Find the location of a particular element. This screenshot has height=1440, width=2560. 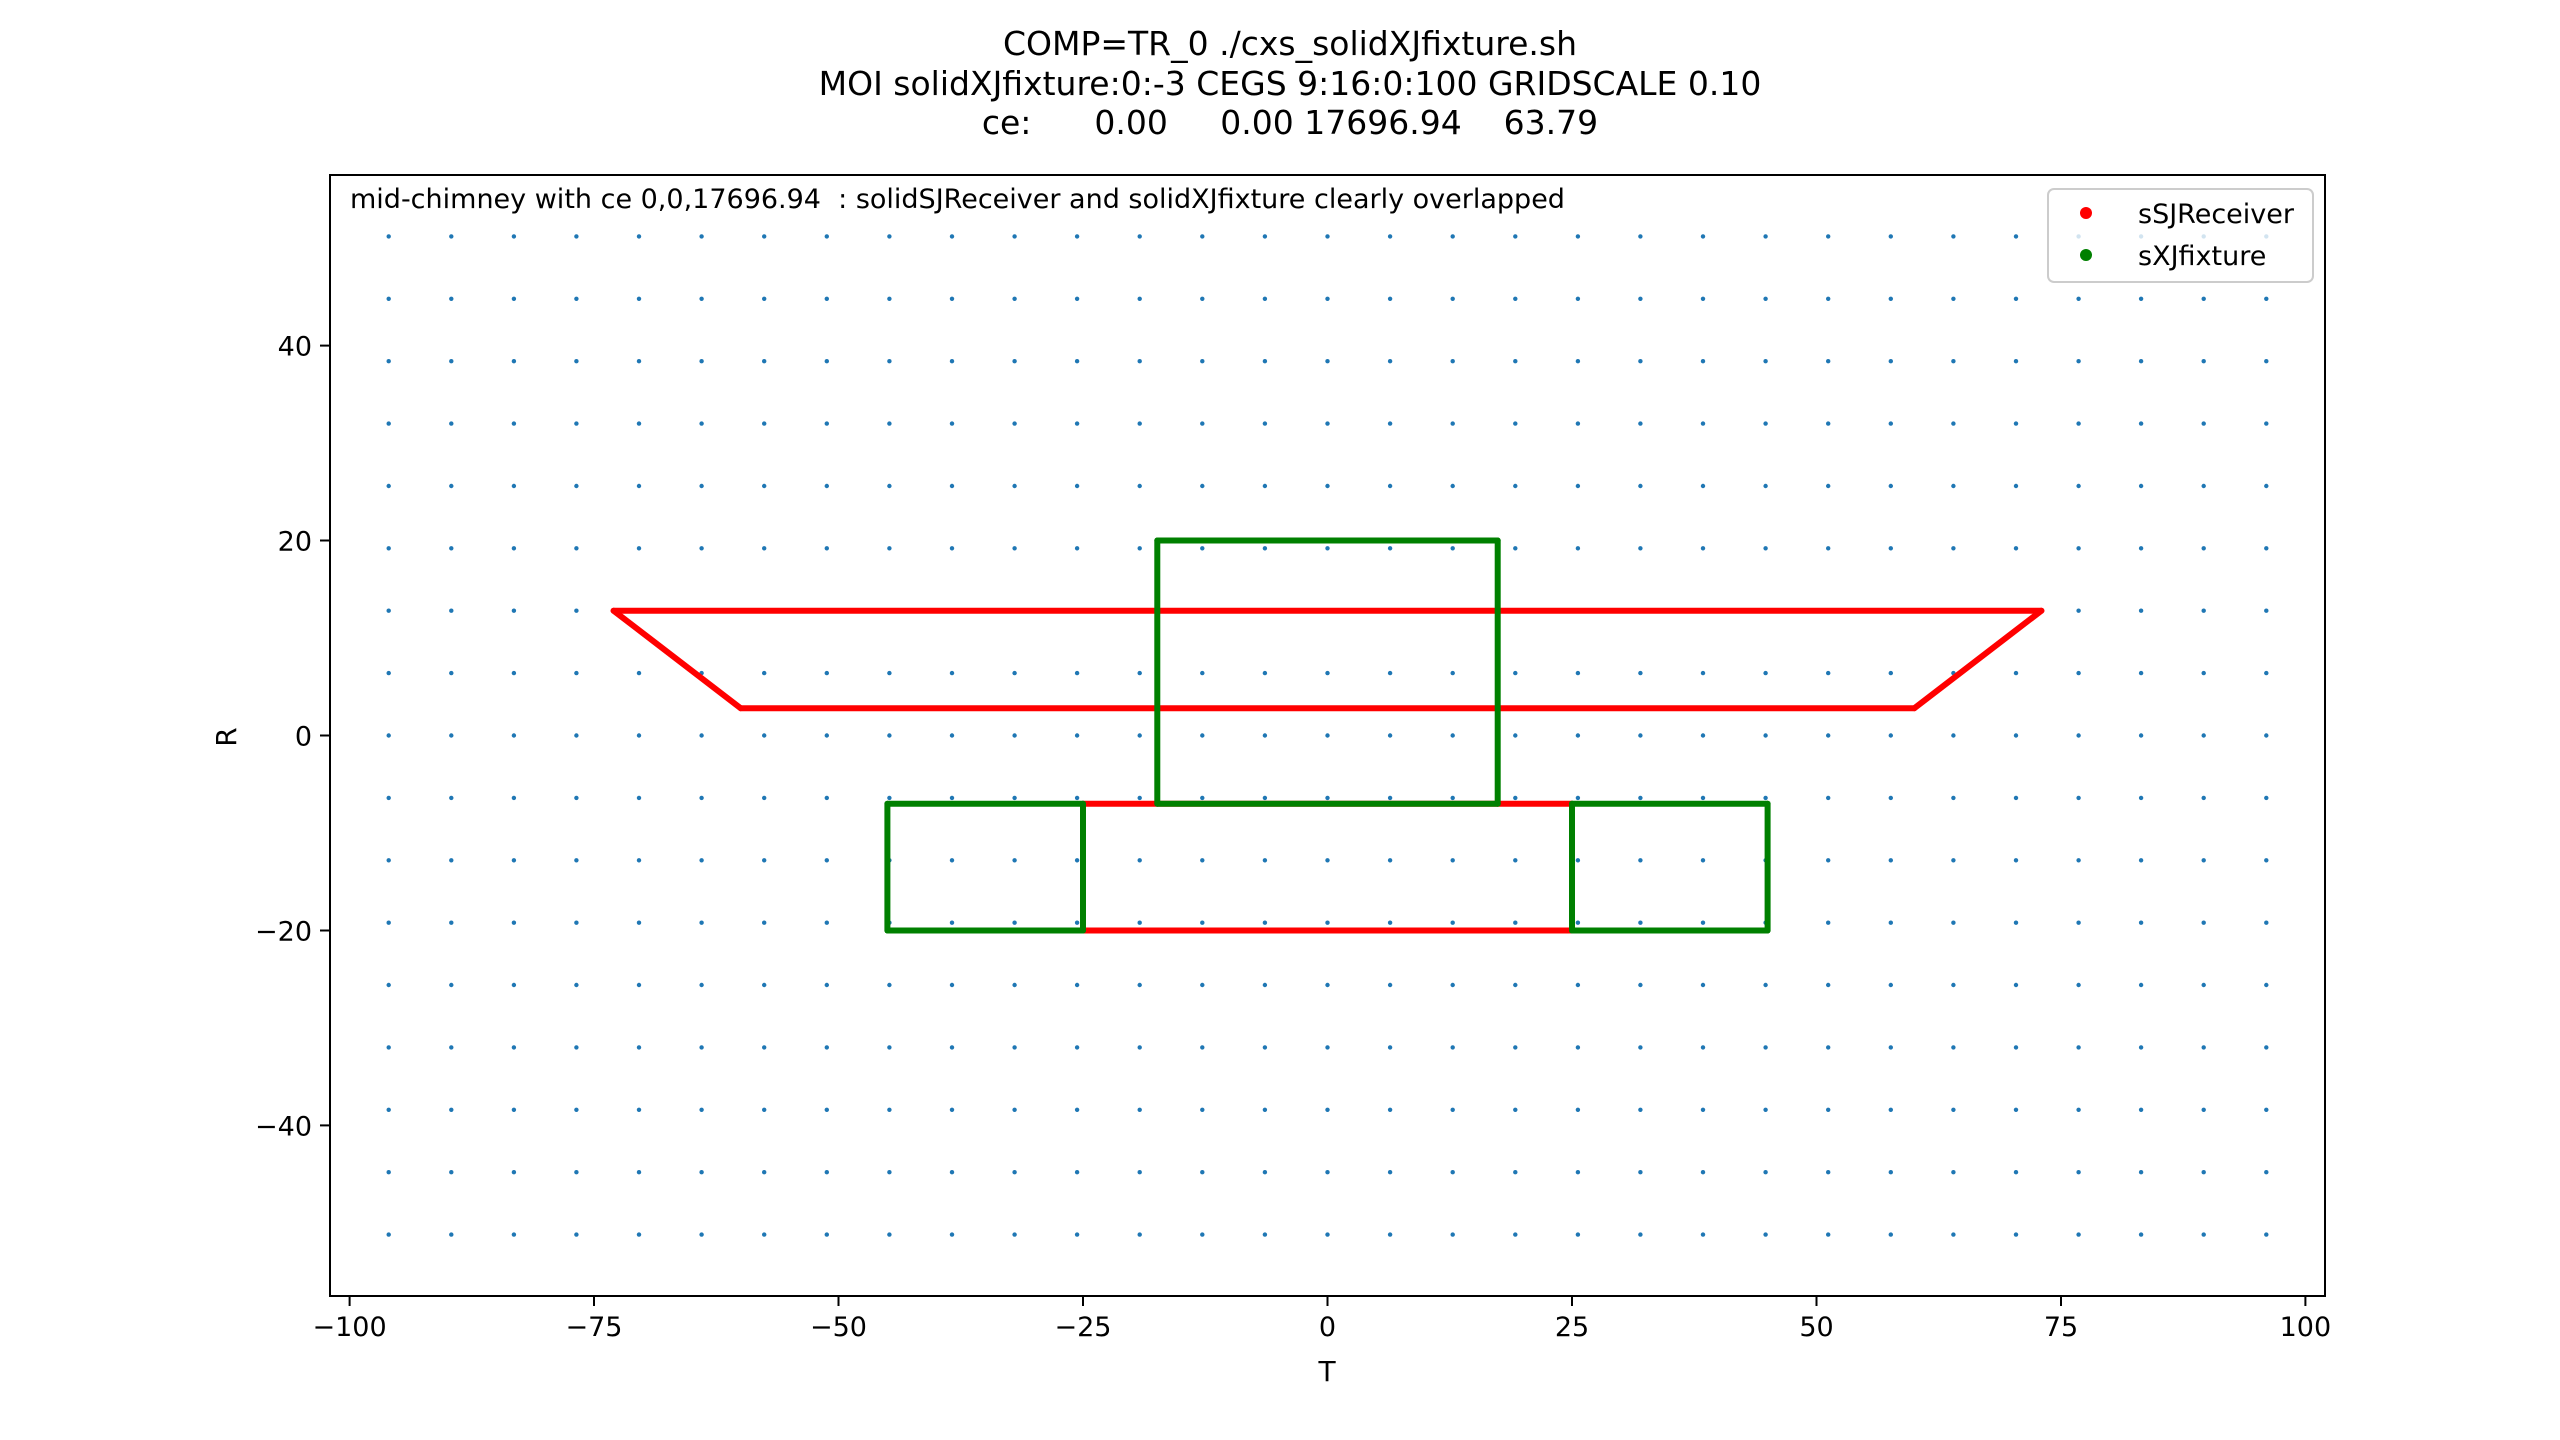

legend-label-ssjreceiver: sSJReceiver is located at coordinates (2216, 214).